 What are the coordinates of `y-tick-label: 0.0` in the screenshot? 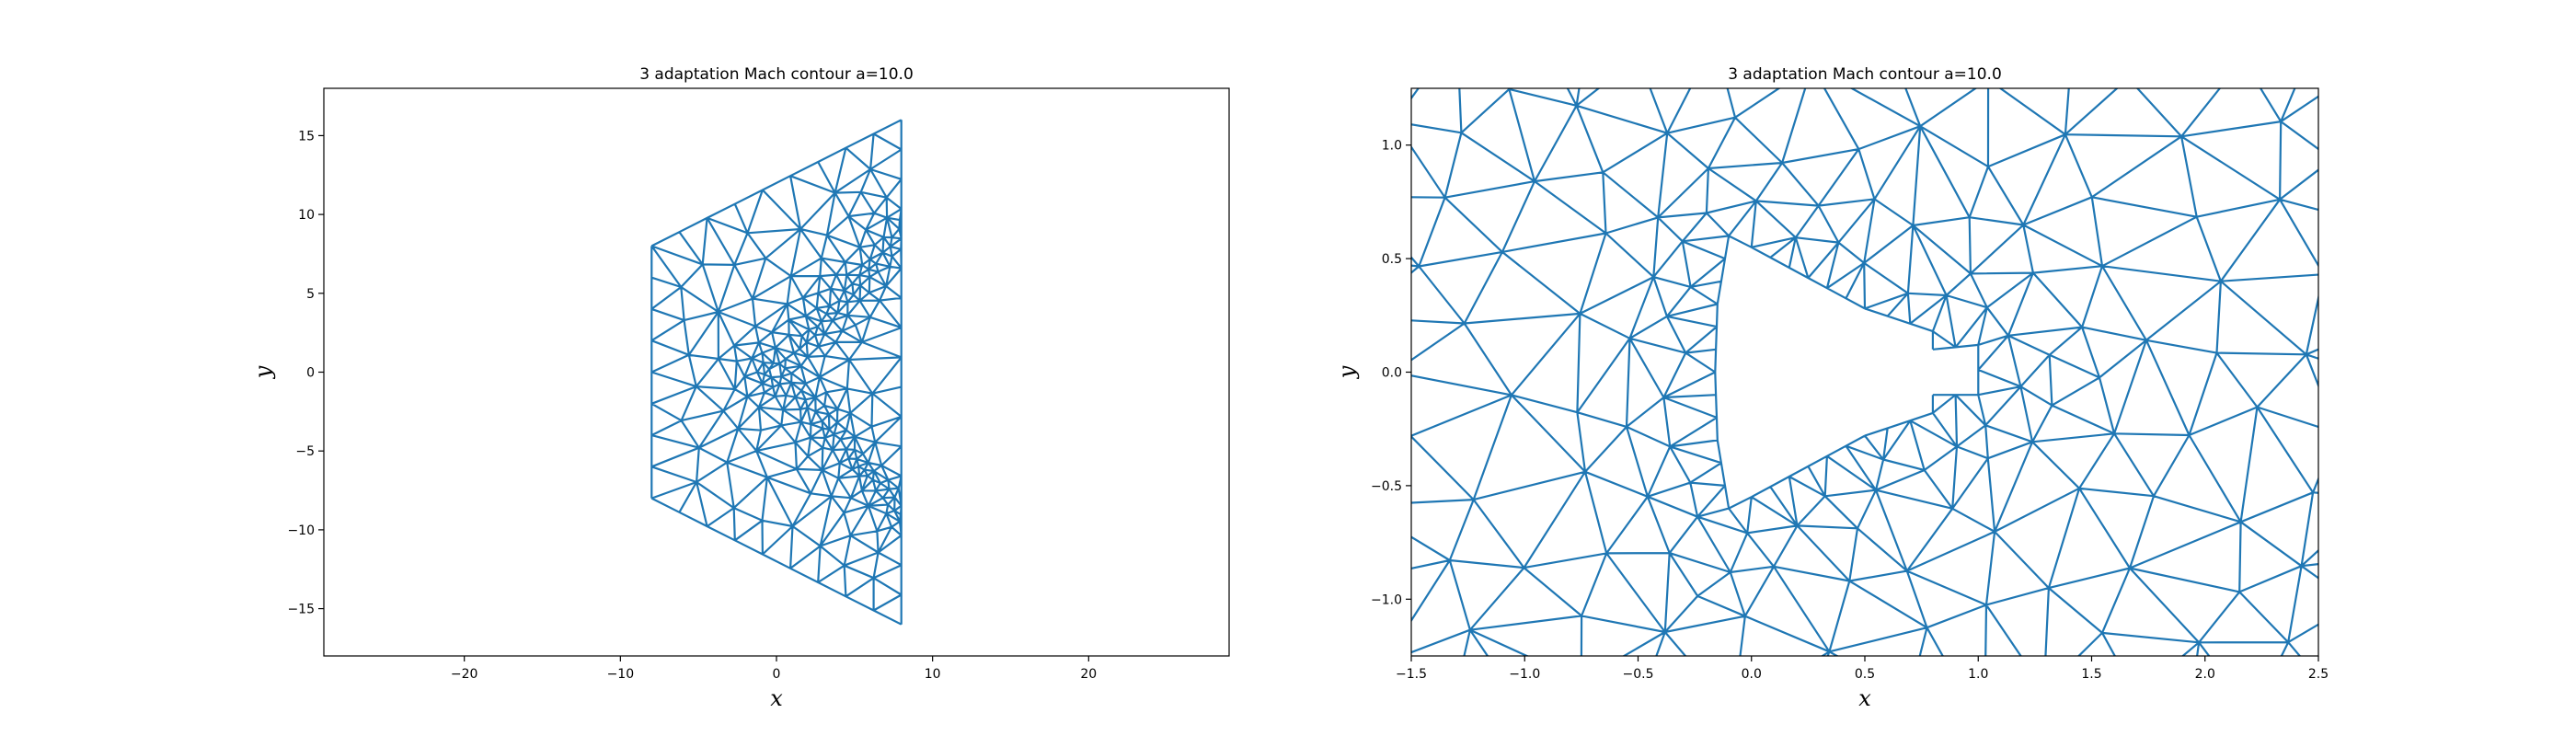 It's located at (1392, 373).